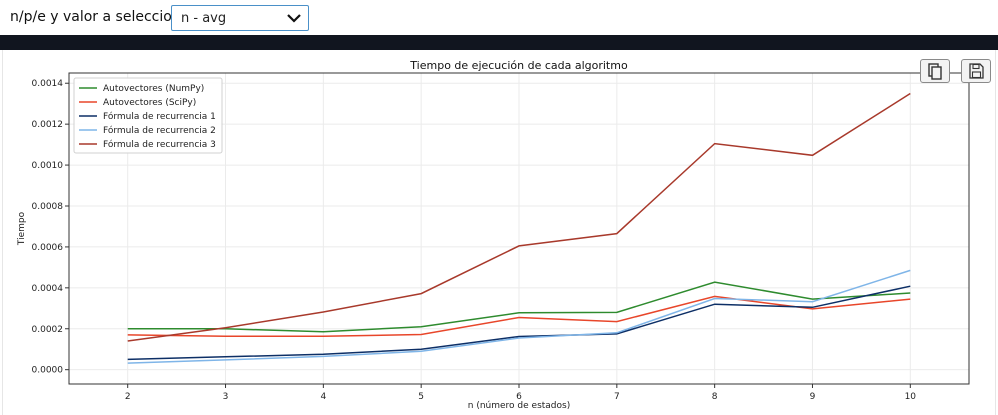  I want to click on legend-label-2: Autovectores (SciPy), so click(149, 103).